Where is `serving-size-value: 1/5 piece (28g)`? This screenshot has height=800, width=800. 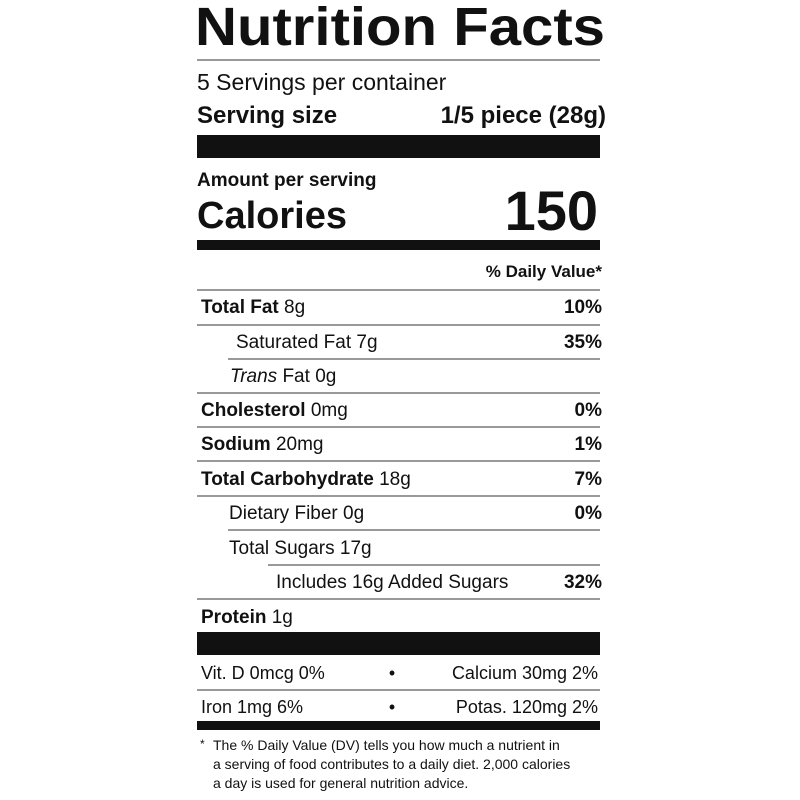 serving-size-value: 1/5 piece (28g) is located at coordinates (523, 115).